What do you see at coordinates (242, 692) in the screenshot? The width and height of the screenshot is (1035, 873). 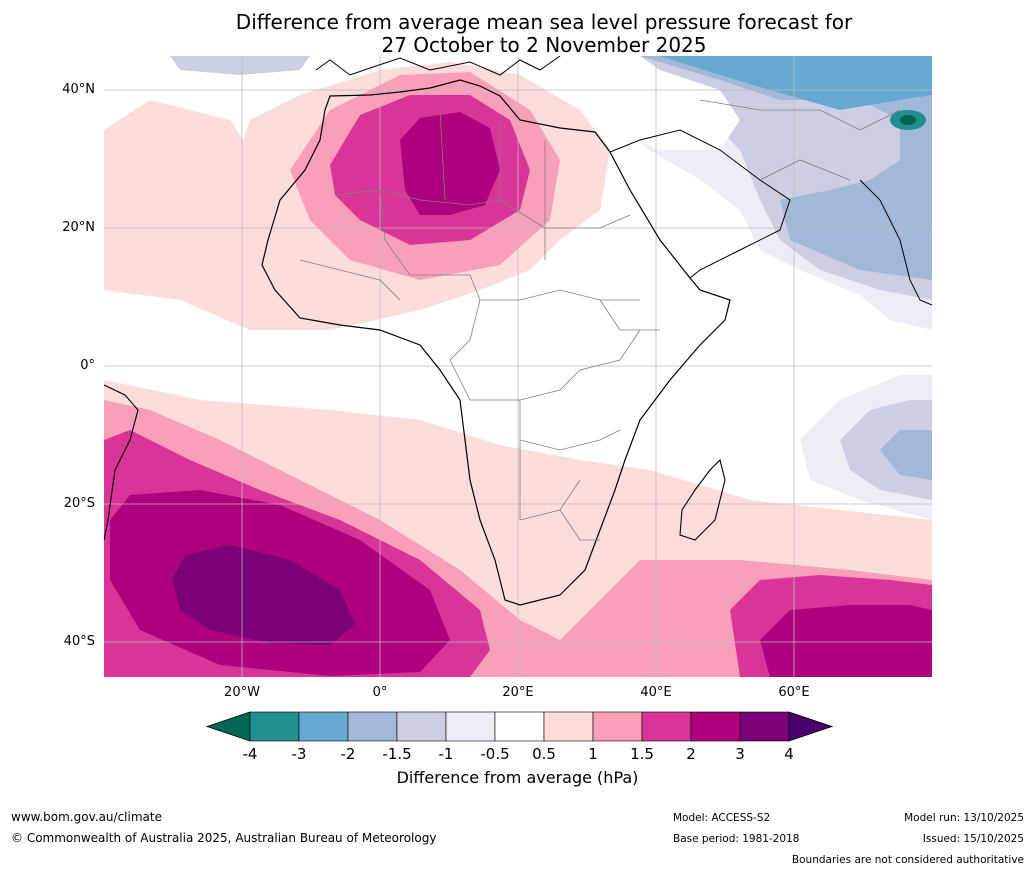 I see `lon-label-20w: 20°W` at bounding box center [242, 692].